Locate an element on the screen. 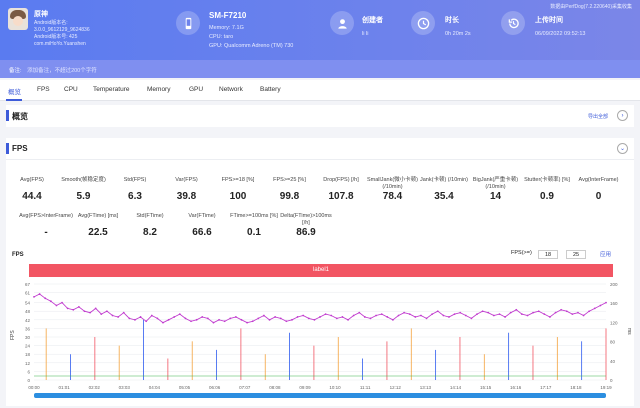  y-tick-label: 61 is located at coordinates (28, 293).